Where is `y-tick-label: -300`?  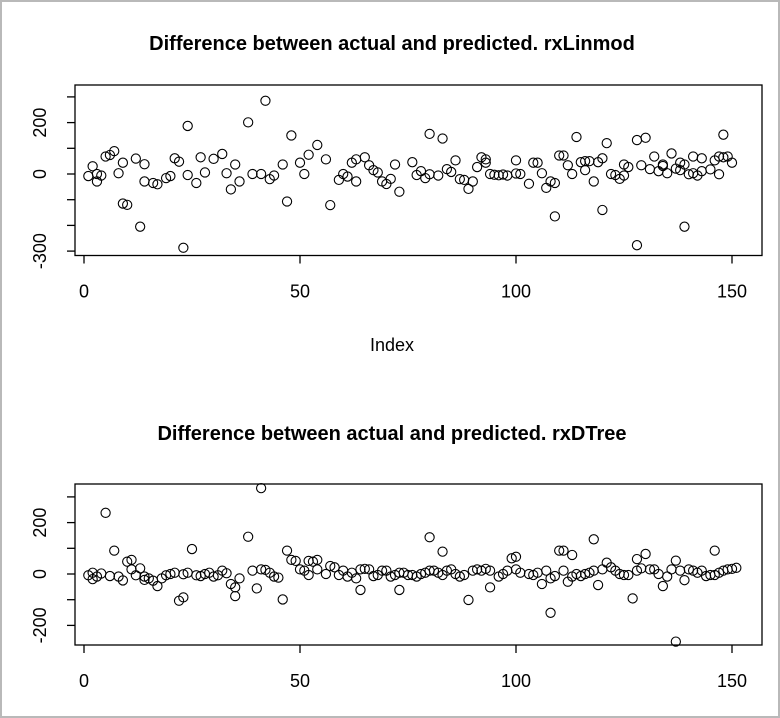 y-tick-label: -300 is located at coordinates (40, 251).